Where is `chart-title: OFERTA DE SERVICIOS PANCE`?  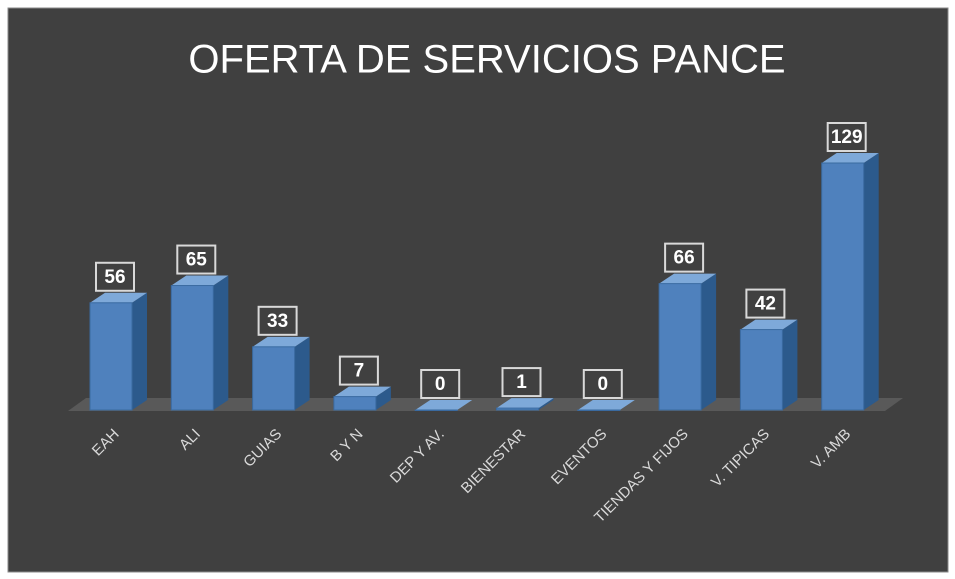 chart-title: OFERTA DE SERVICIOS PANCE is located at coordinates (486, 60).